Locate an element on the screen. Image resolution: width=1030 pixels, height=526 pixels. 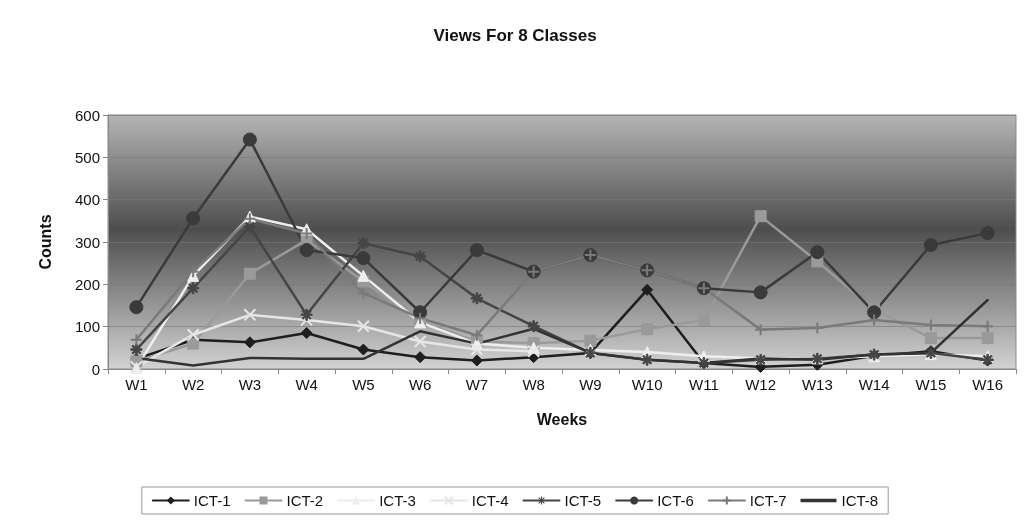
y-tick-label: 100 is located at coordinates (87, 327).